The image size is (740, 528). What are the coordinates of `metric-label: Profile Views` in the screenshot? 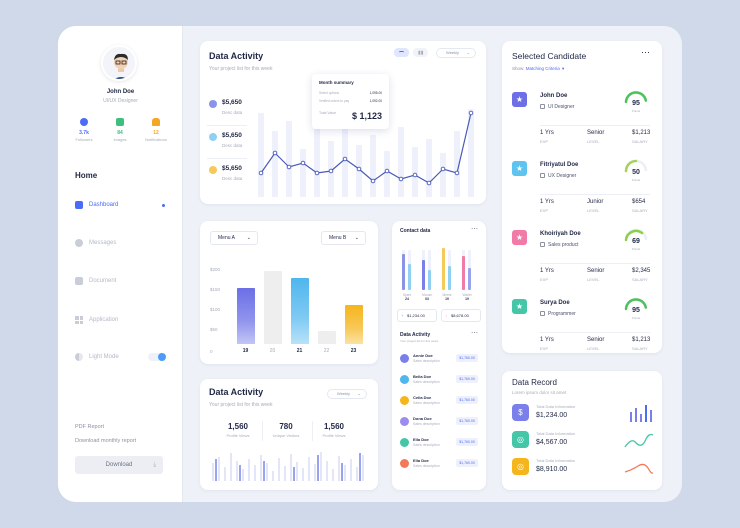 It's located at (238, 435).